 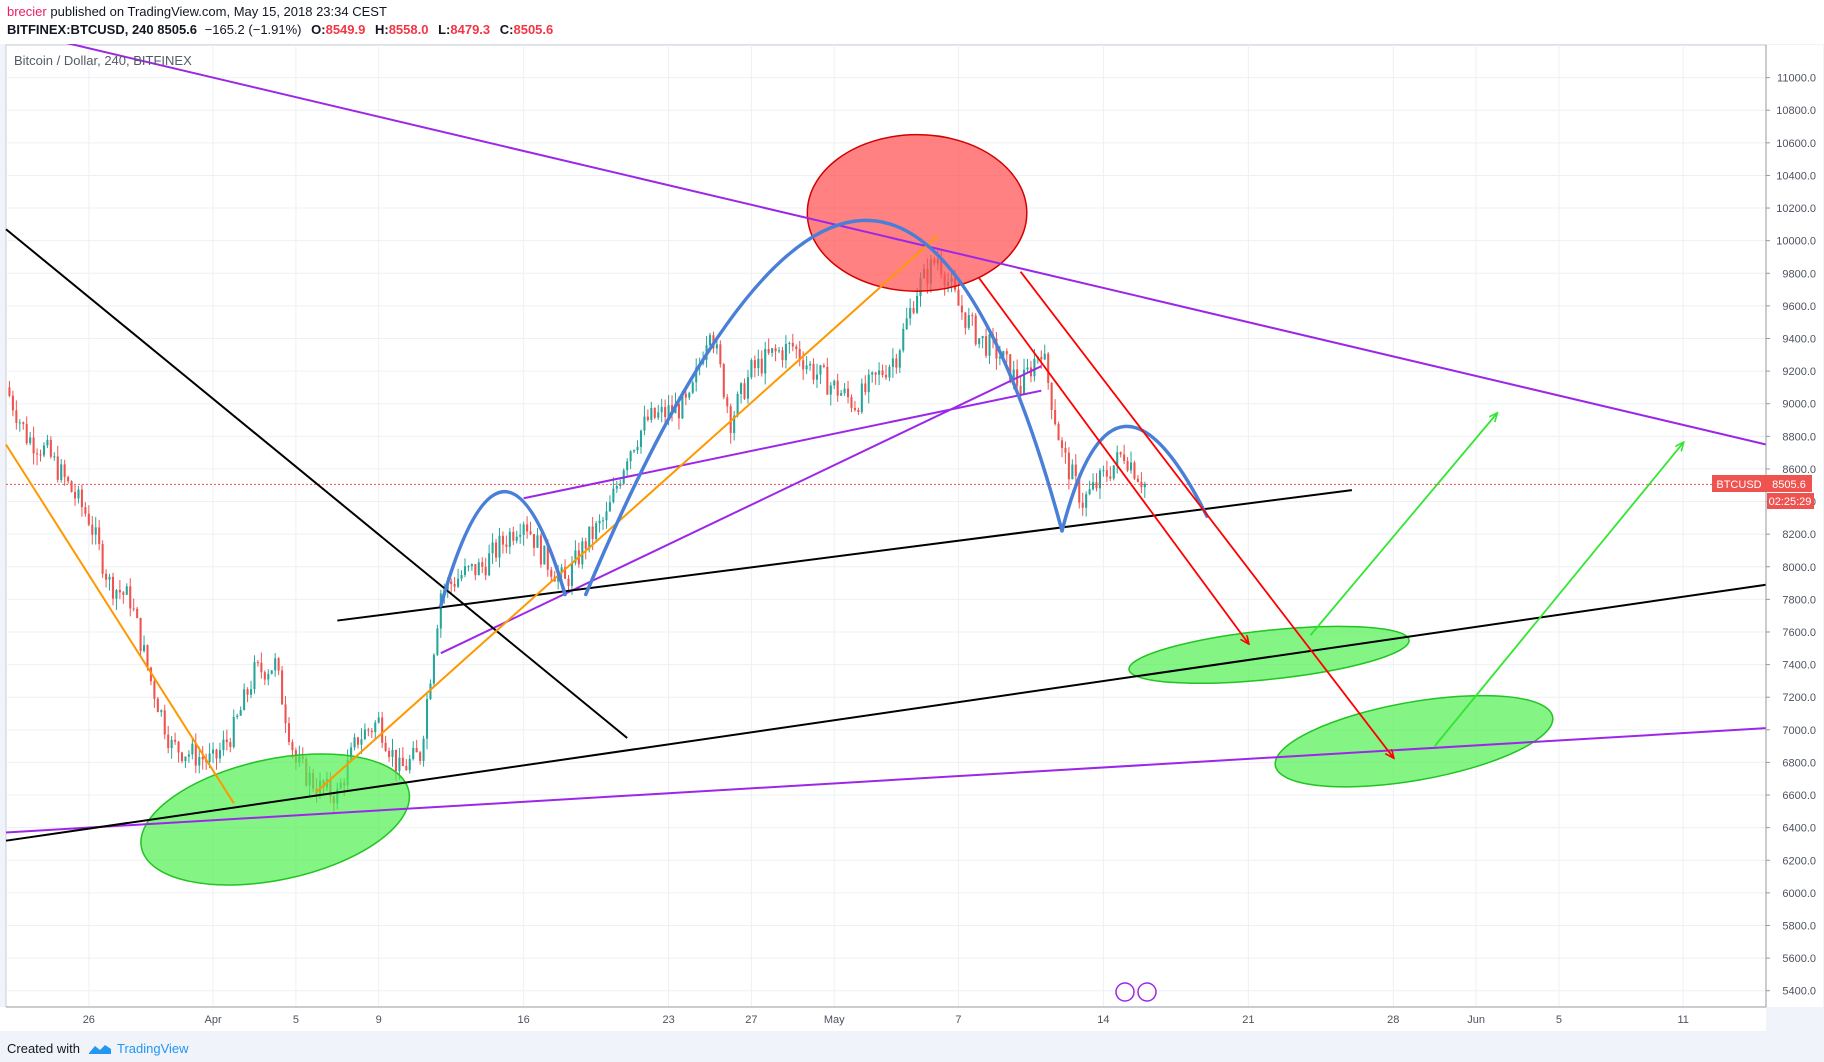 I want to click on last-price: 8505.6, so click(x=177, y=29).